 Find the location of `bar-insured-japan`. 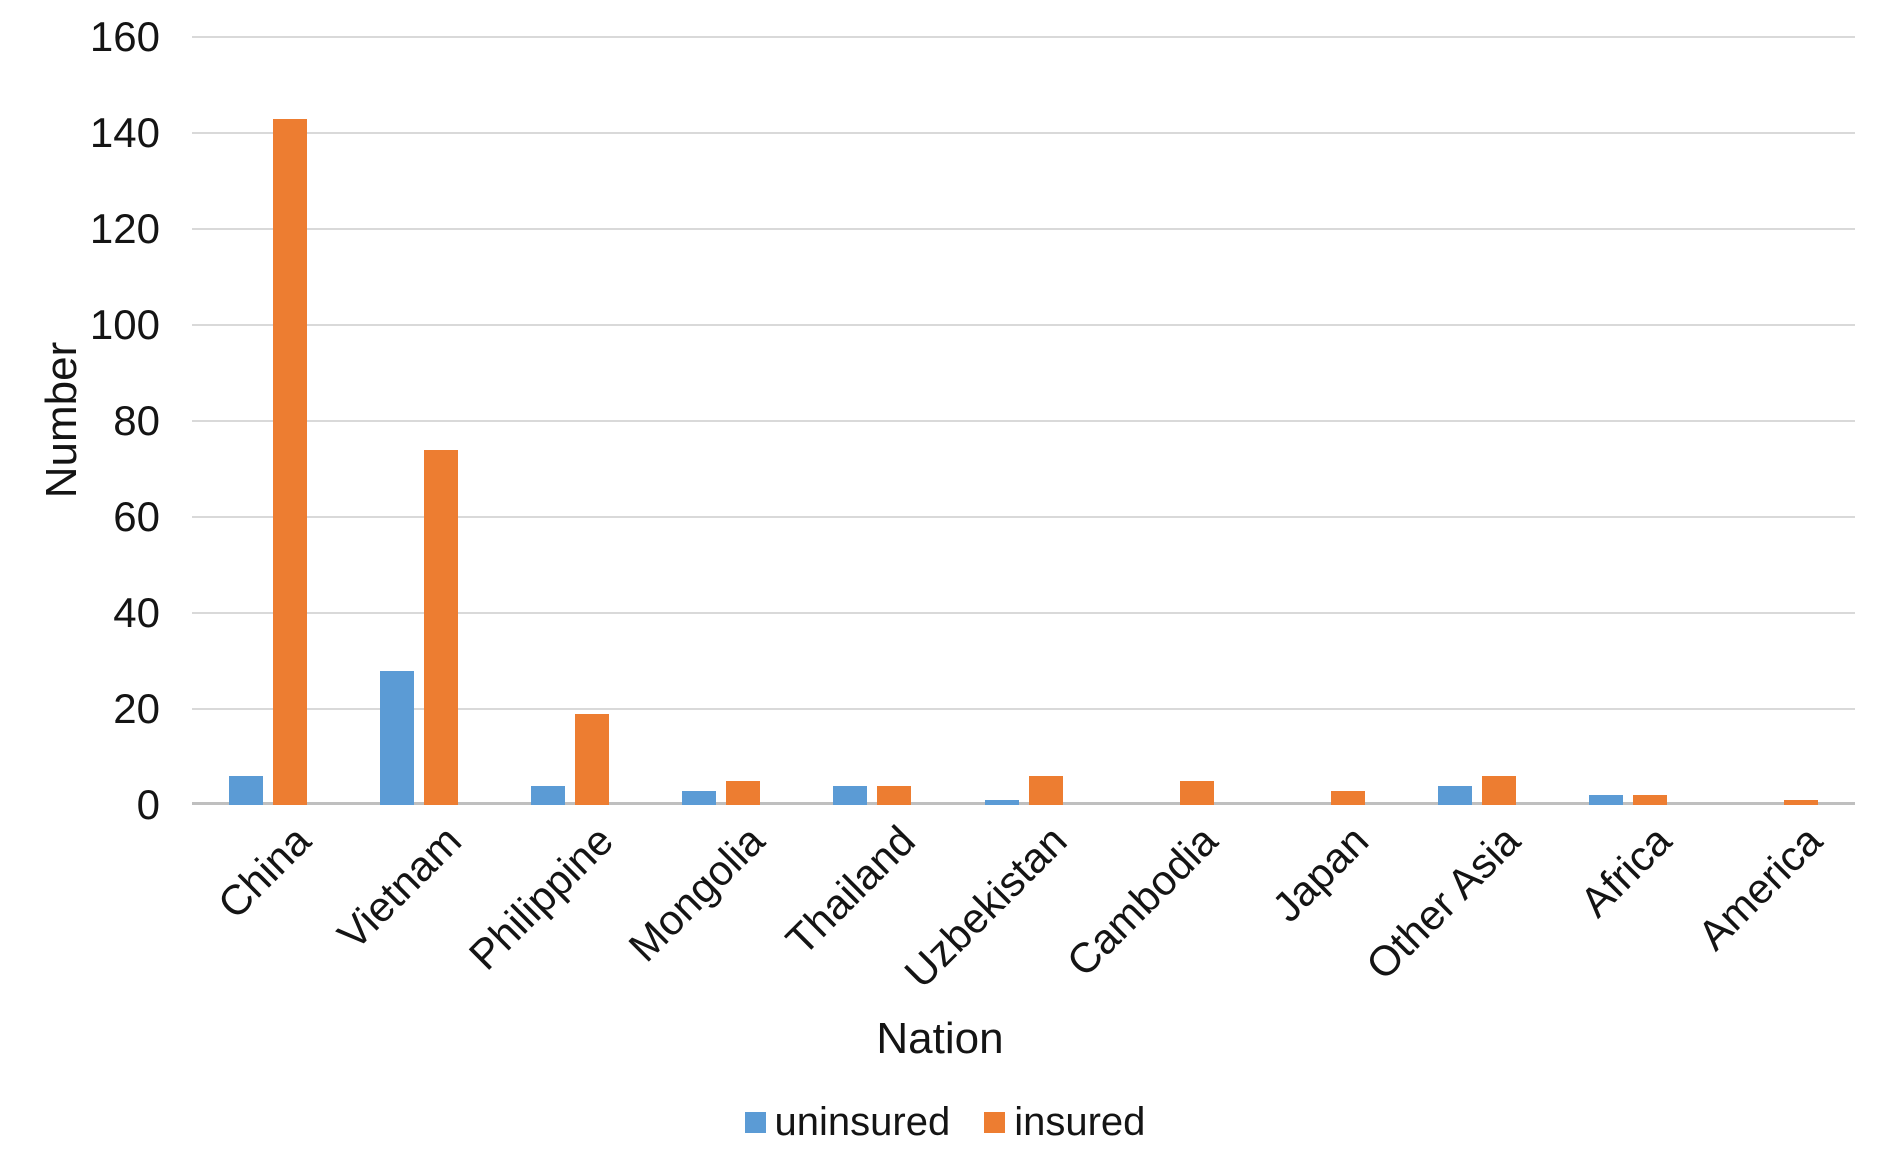

bar-insured-japan is located at coordinates (1347, 797).